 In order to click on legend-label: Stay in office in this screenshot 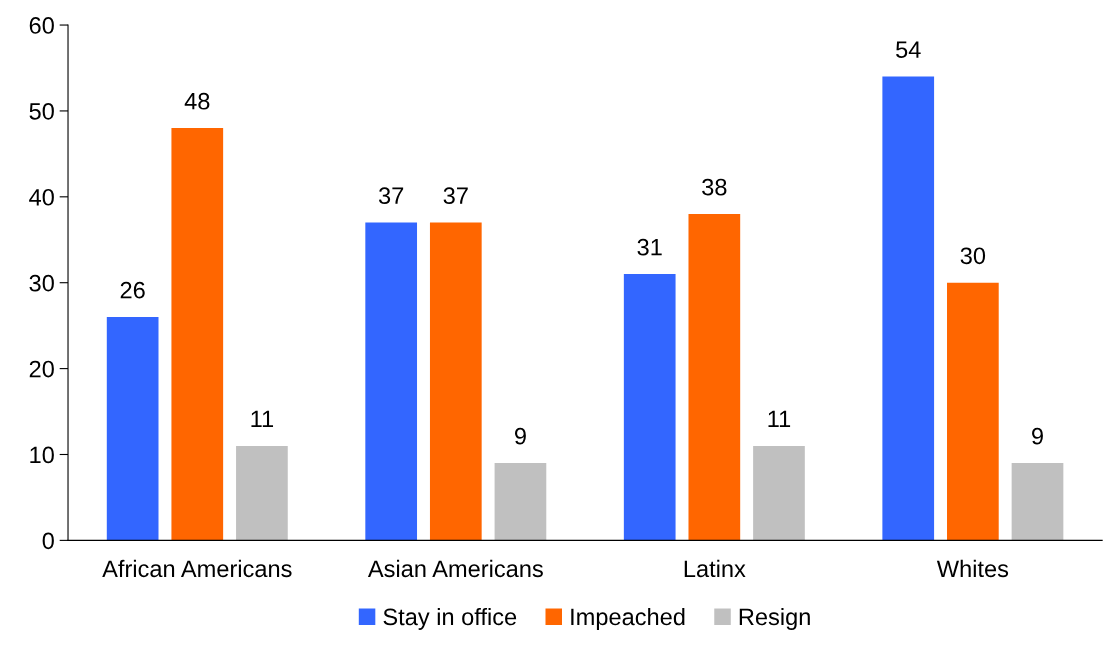, I will do `click(450, 618)`.